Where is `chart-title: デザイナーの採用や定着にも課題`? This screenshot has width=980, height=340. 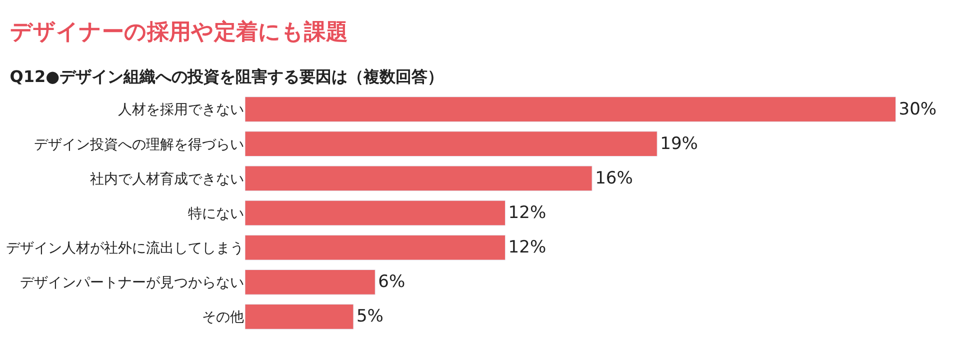
chart-title: デザイナーの採用や定着にも課題 is located at coordinates (179, 32).